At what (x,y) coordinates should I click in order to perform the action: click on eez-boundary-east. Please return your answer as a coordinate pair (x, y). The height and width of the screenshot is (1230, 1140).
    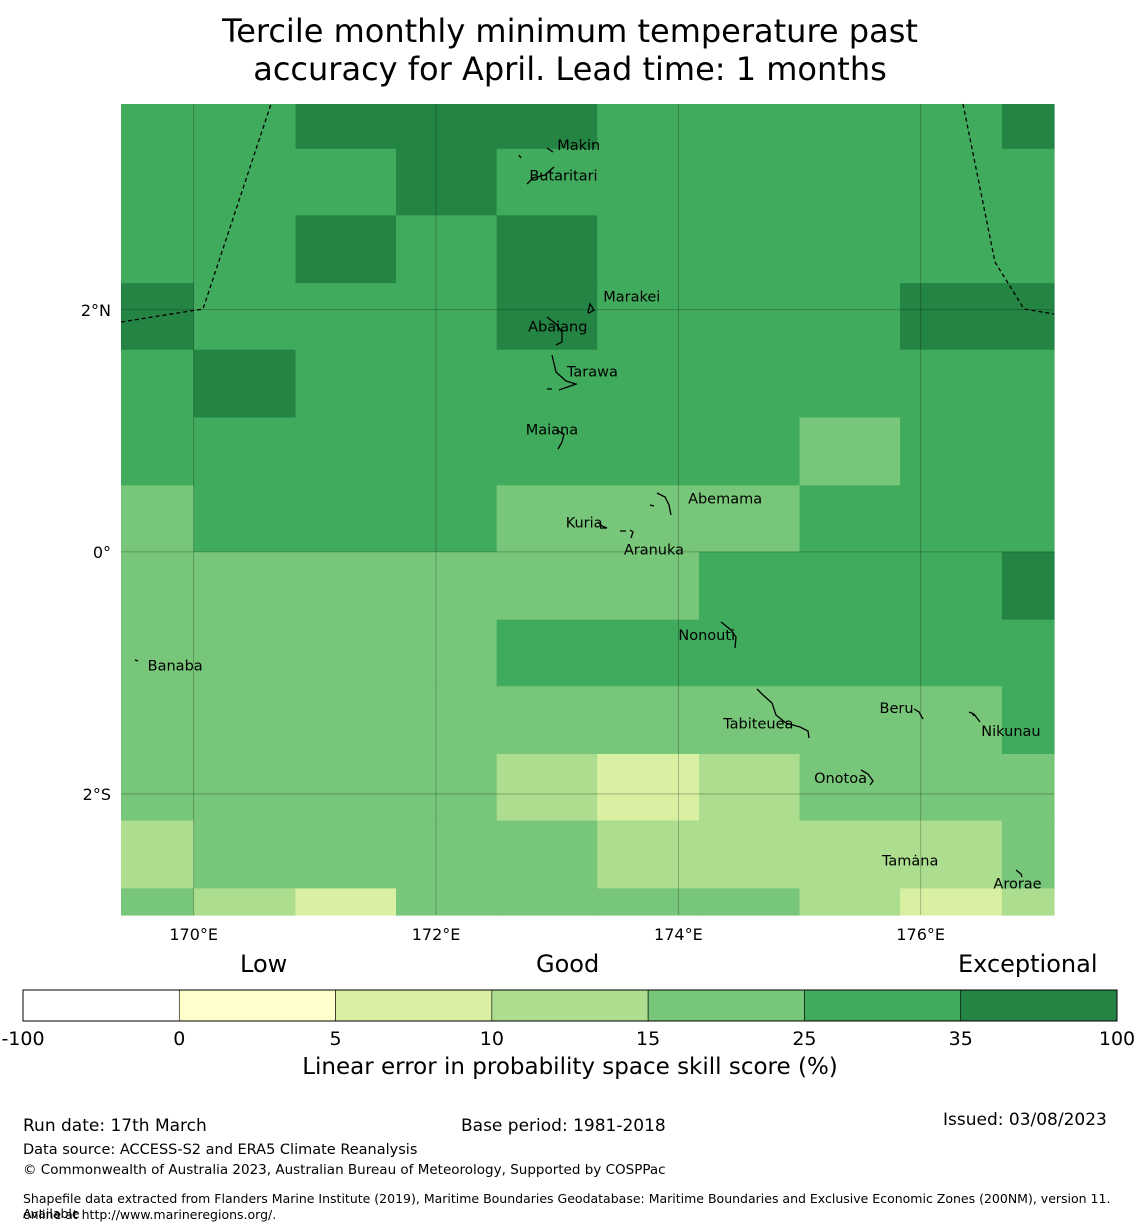
    Looking at the image, I should click on (1008, 209).